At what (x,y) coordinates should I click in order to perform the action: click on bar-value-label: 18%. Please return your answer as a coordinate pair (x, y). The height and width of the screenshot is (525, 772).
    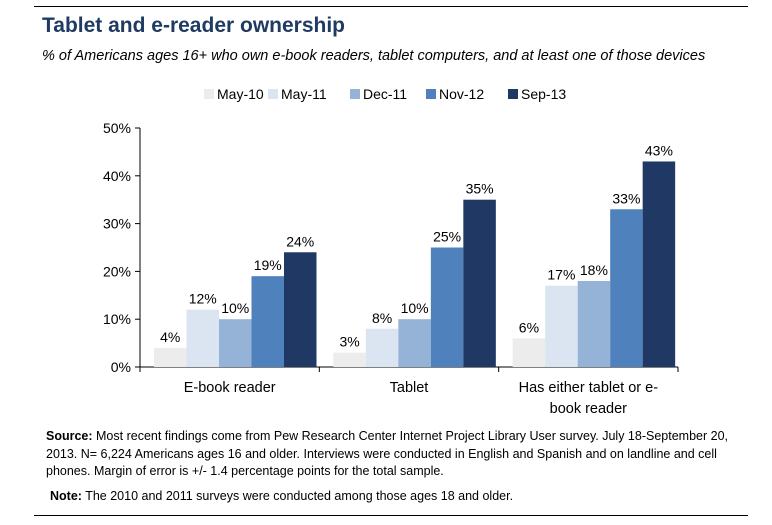
    Looking at the image, I should click on (594, 270).